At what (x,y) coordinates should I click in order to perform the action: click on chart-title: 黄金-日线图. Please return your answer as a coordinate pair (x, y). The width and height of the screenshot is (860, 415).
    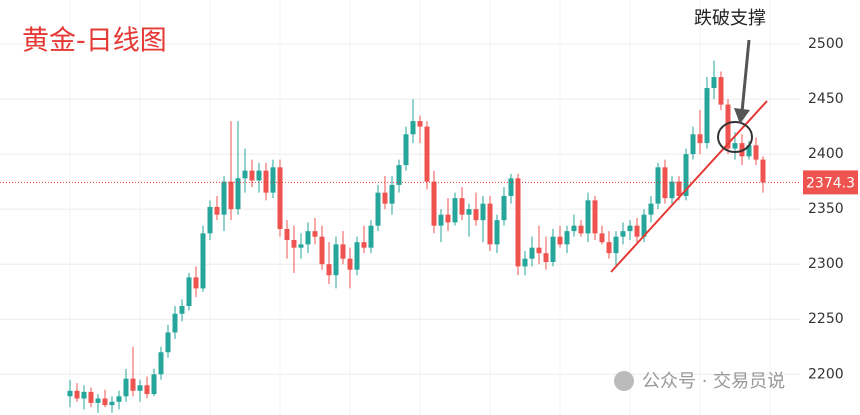
    Looking at the image, I should click on (94, 41).